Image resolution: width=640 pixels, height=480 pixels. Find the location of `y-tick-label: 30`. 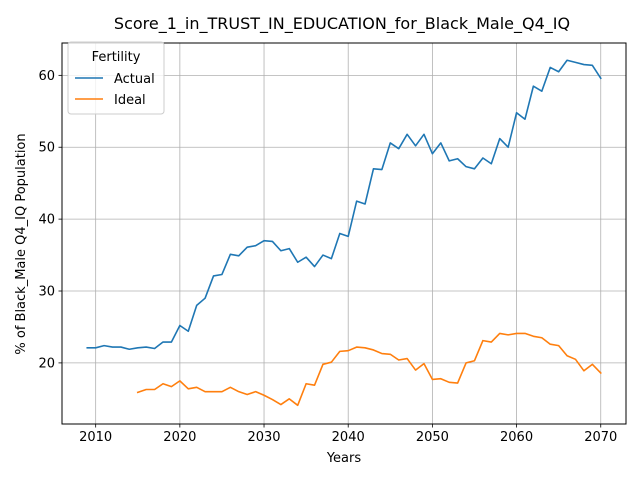

y-tick-label: 30 is located at coordinates (46, 292).